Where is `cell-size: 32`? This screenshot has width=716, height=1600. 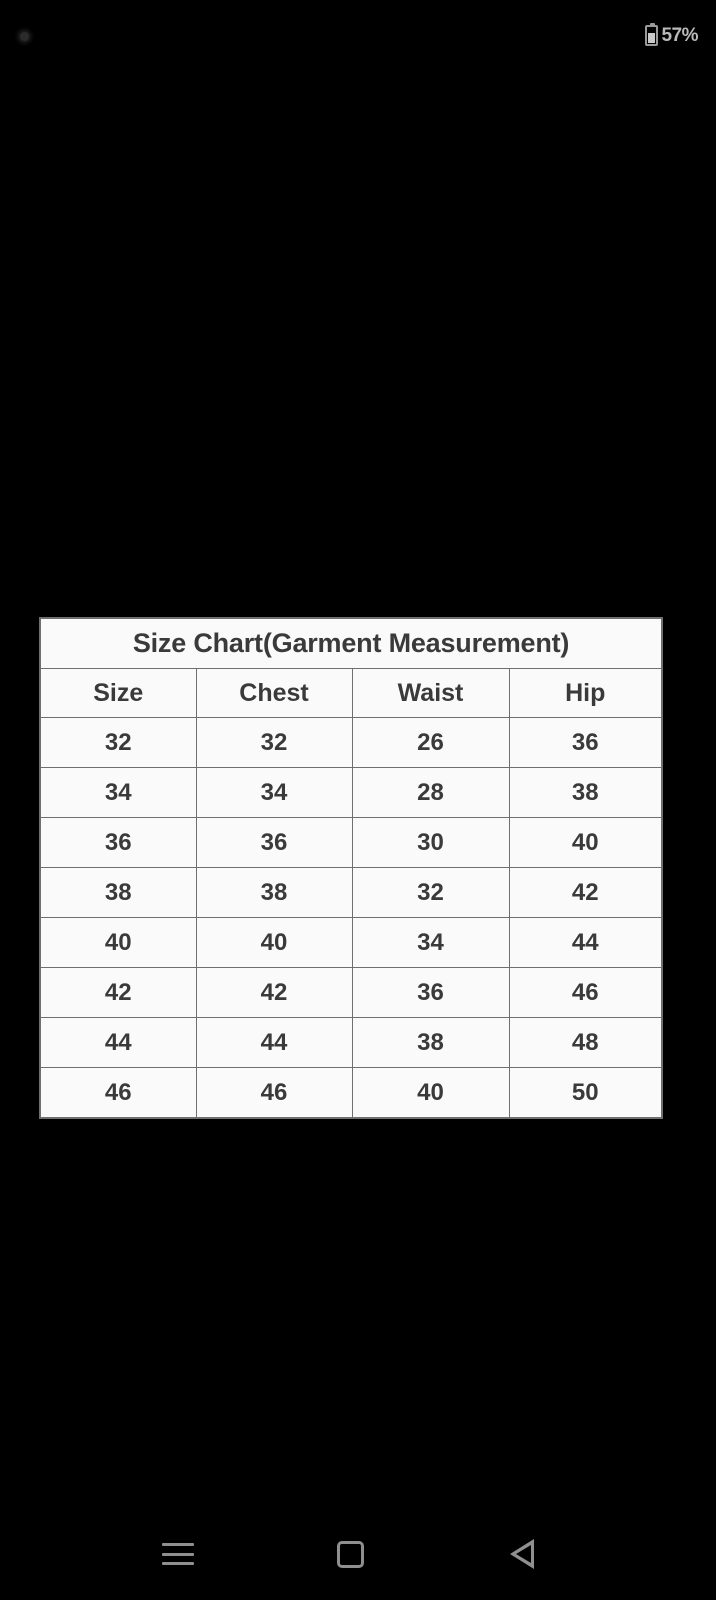
cell-size: 32 is located at coordinates (118, 742).